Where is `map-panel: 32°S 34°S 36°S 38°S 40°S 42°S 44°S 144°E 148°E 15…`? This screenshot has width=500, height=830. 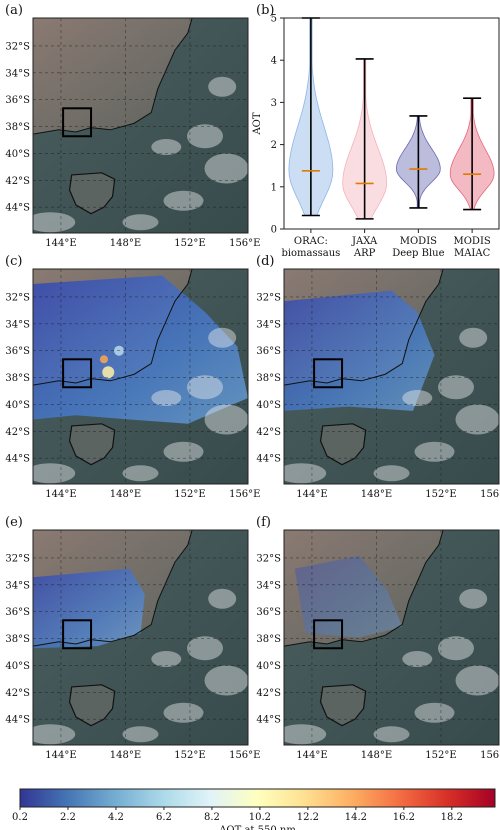 map-panel: 32°S 34°S 36°S 38°S 40°S 42°S 44°S 144°E 148°E 15… is located at coordinates (378, 638).